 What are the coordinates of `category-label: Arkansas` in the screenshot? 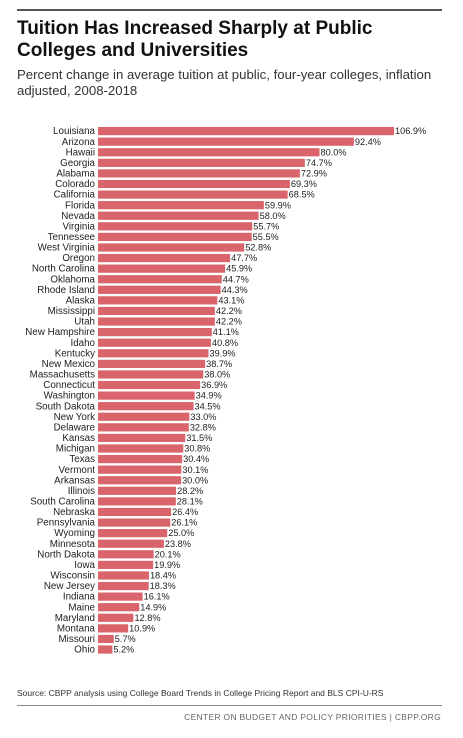 It's located at (74, 480).